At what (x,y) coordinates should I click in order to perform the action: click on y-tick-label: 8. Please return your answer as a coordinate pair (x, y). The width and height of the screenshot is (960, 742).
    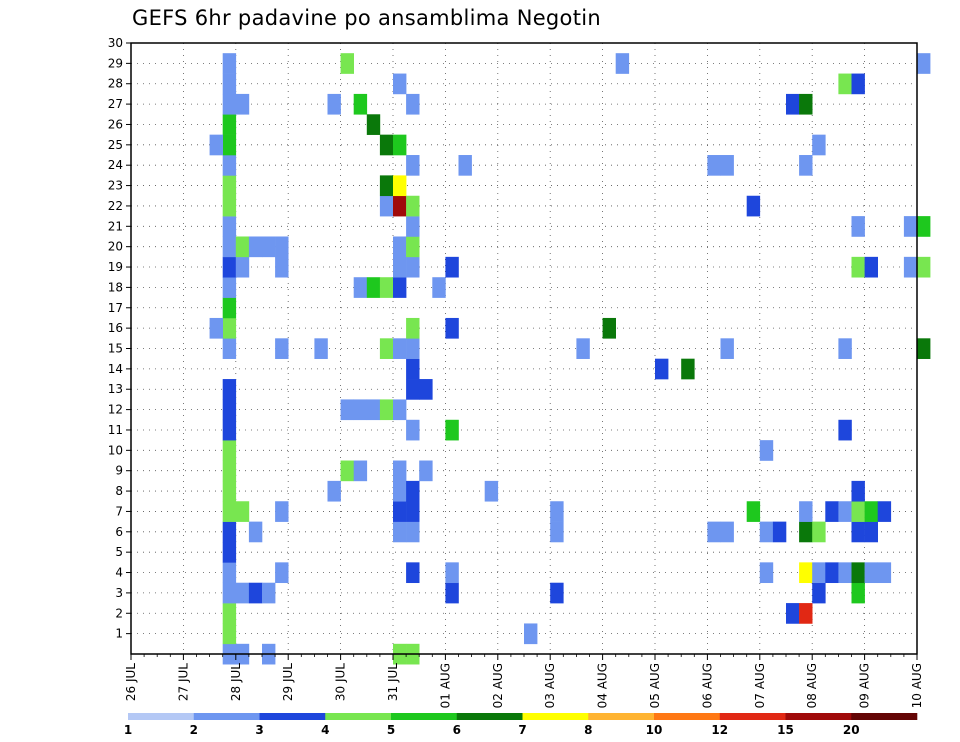
    Looking at the image, I should click on (119, 491).